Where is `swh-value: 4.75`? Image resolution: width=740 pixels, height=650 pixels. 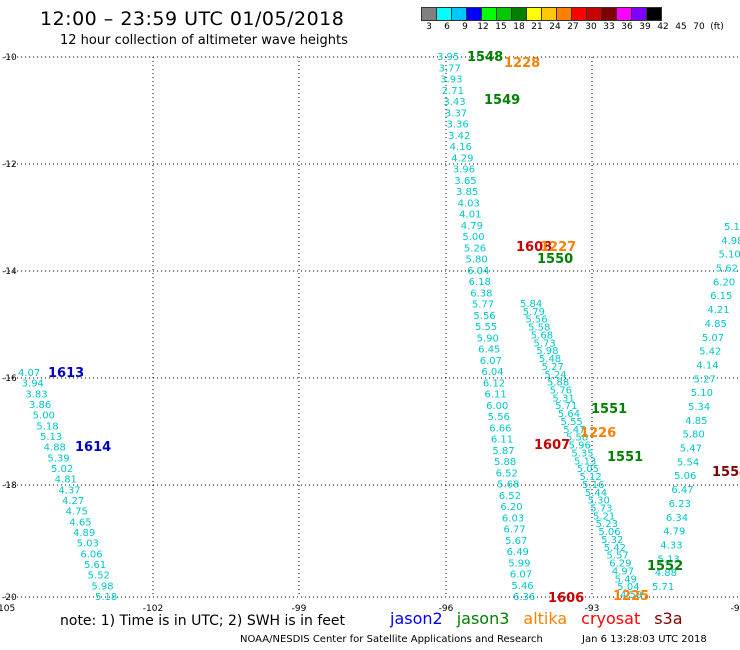 swh-value: 4.75 is located at coordinates (77, 512).